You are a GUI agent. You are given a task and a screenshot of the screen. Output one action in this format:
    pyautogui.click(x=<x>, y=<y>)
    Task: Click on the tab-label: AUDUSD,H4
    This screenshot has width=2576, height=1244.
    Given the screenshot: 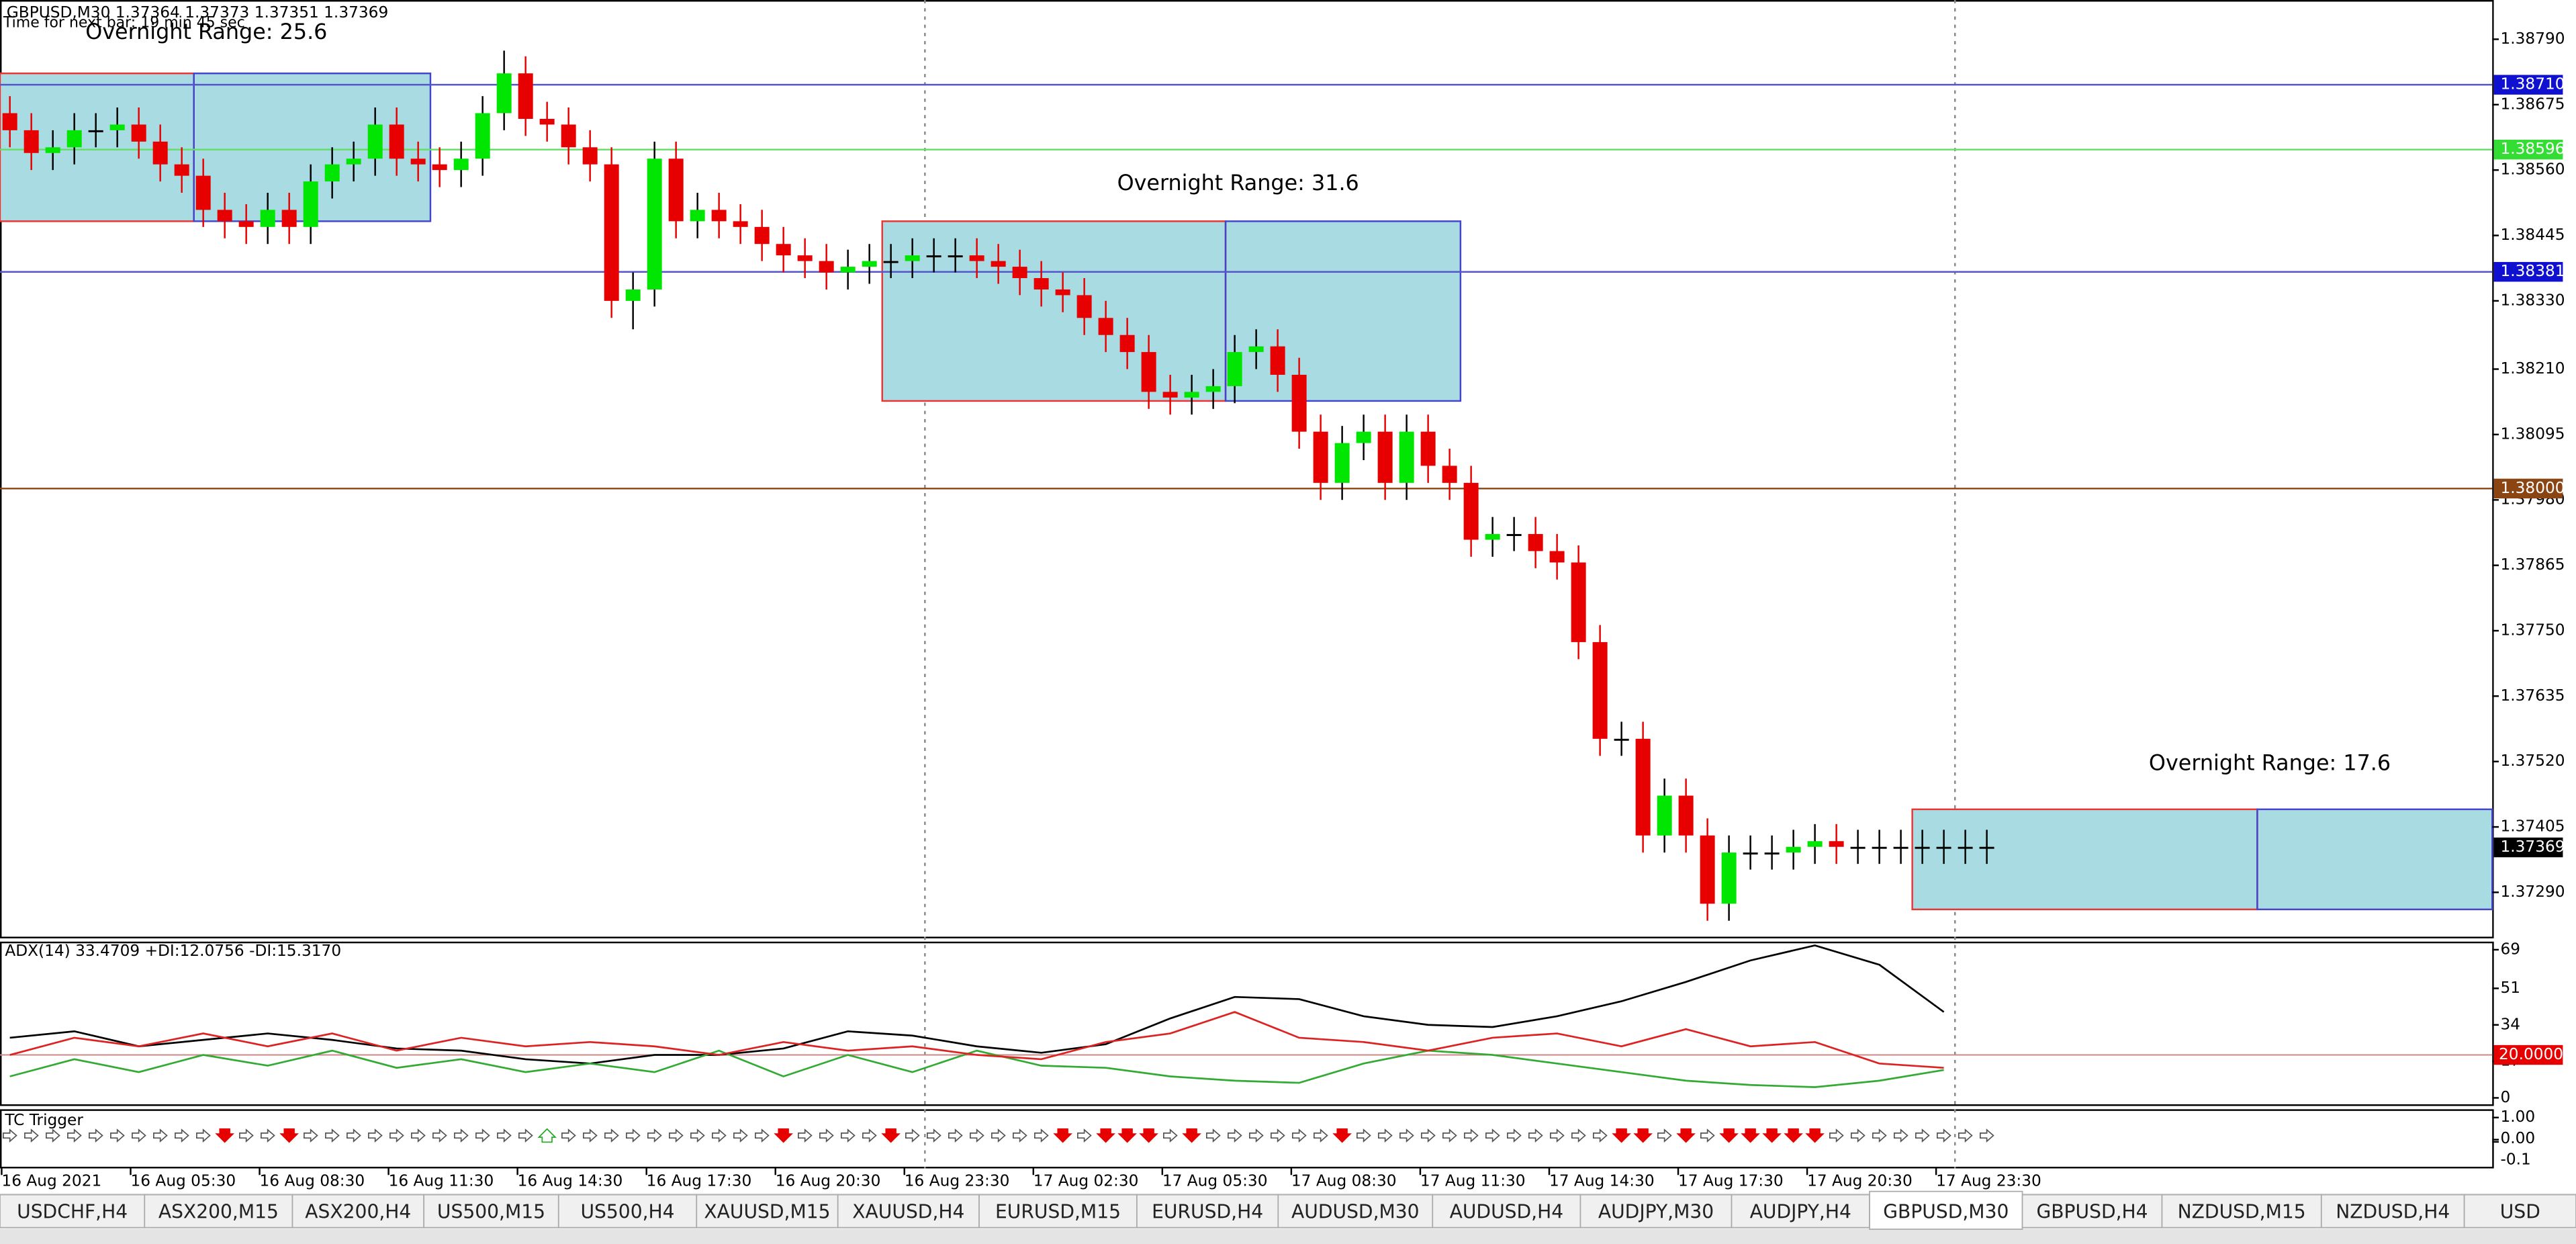 What is the action you would take?
    pyautogui.click(x=1507, y=1212)
    